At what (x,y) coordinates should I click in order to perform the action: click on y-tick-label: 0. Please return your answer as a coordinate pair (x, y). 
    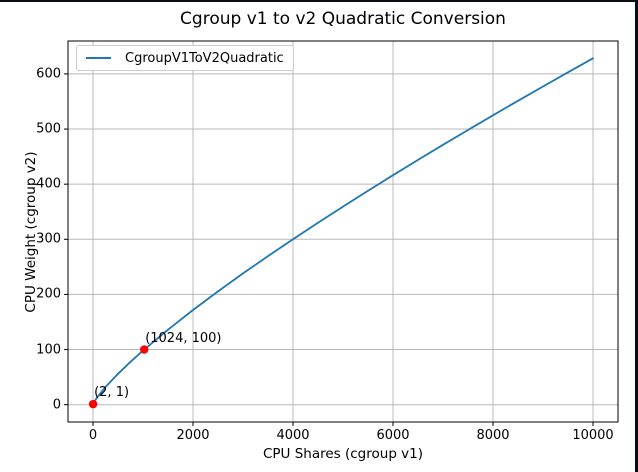
    Looking at the image, I should click on (56, 405).